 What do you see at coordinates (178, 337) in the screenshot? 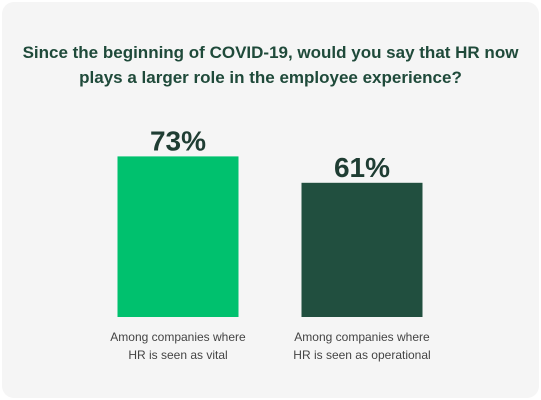
I see `category-label-1-line-1: Among companies where` at bounding box center [178, 337].